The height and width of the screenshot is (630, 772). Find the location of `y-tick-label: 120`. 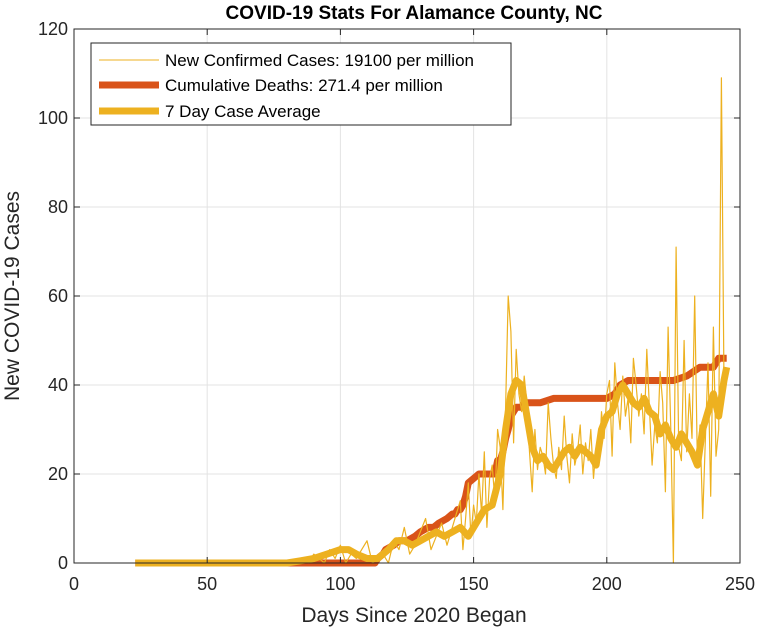

y-tick-label: 120 is located at coordinates (53, 29).